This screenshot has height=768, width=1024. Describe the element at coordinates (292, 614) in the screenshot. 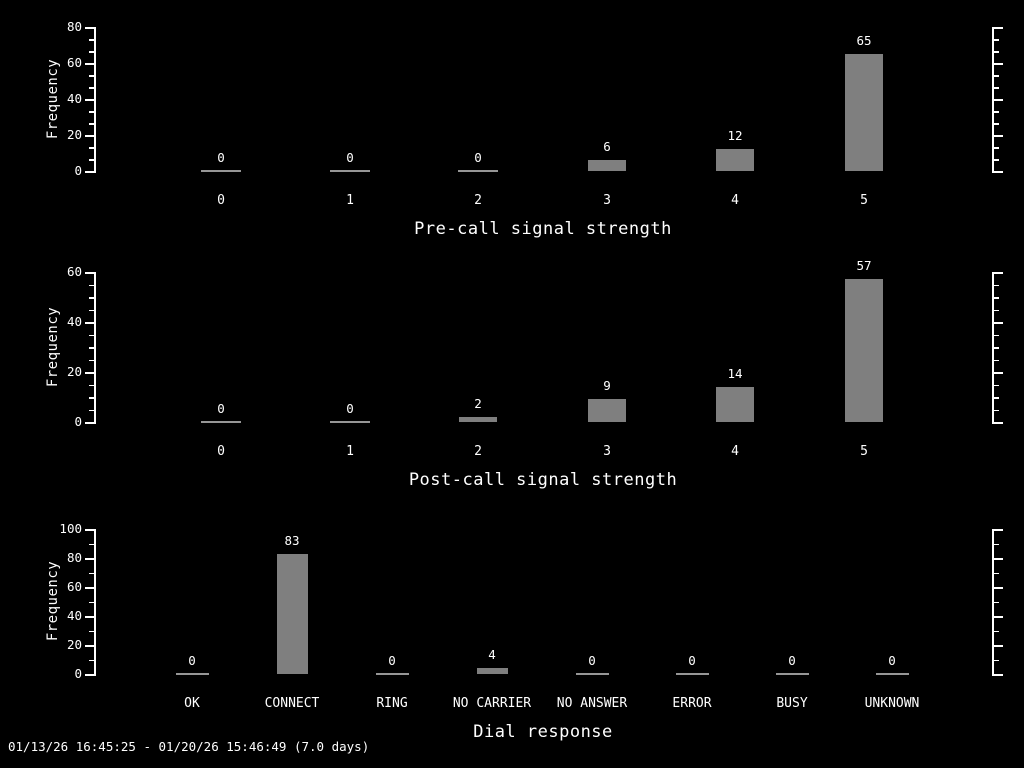

I see `bar-connect` at that location.